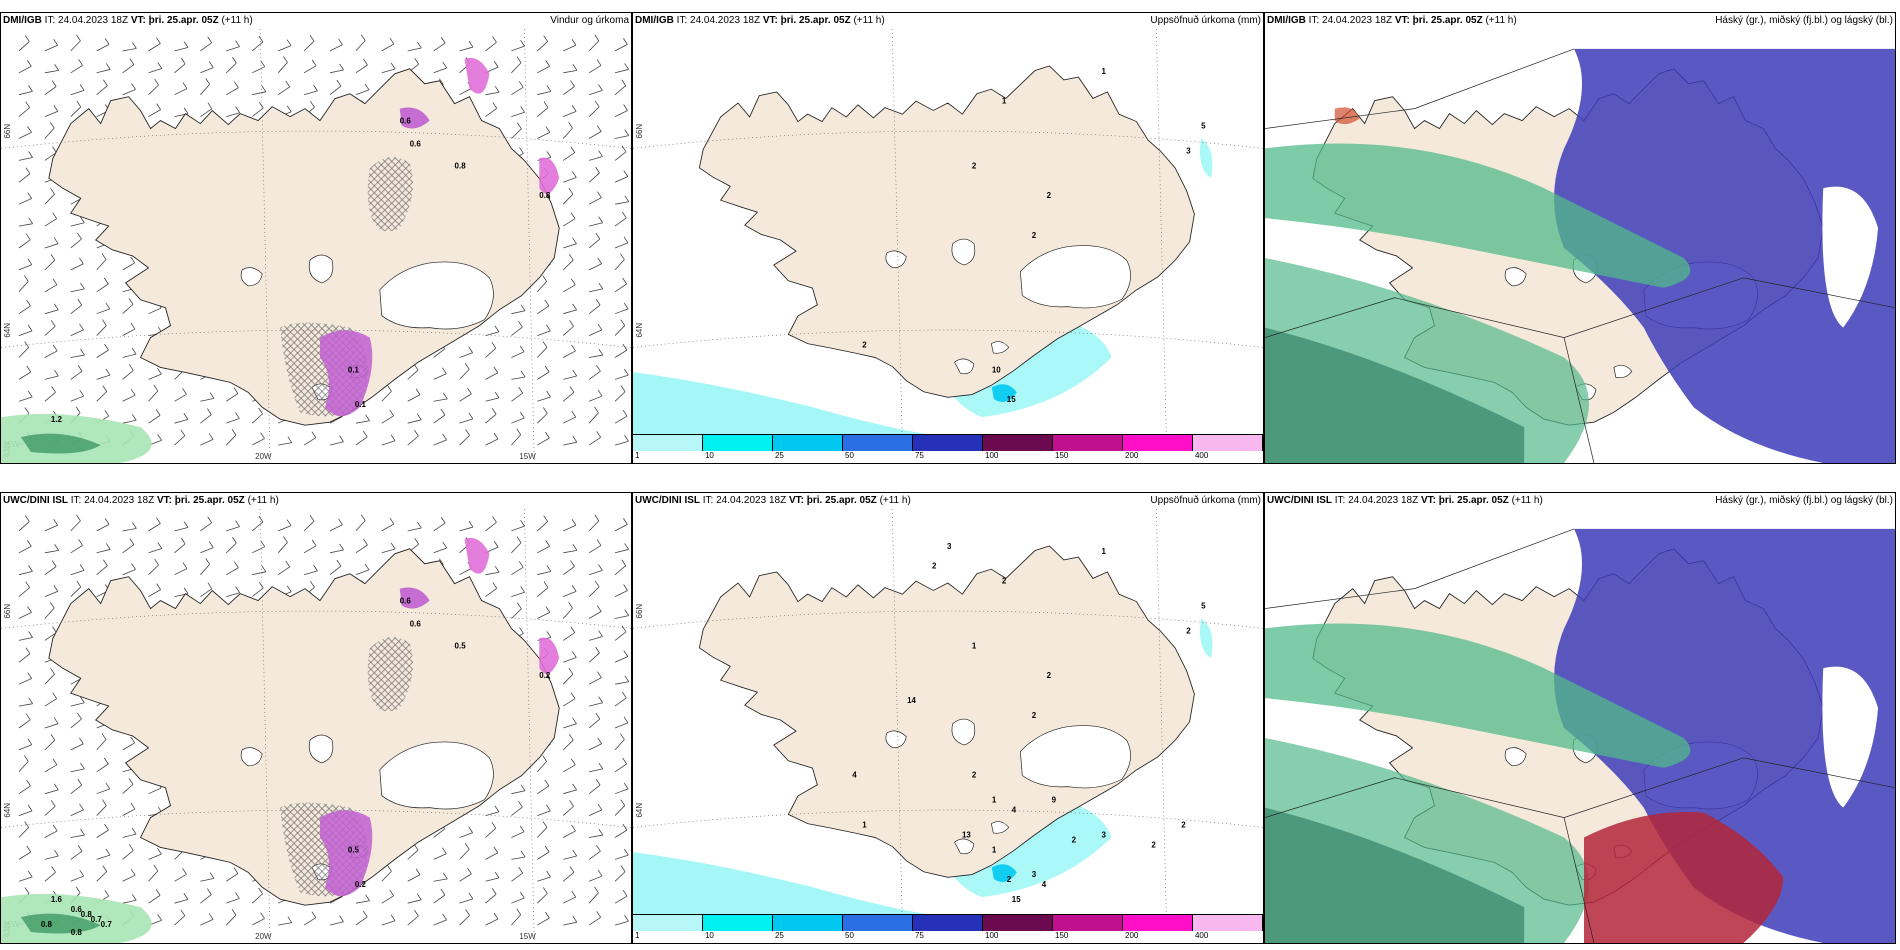 The height and width of the screenshot is (950, 1900). Describe the element at coordinates (948, 232) in the screenshot. I see `graticule: 66N 64N` at that location.